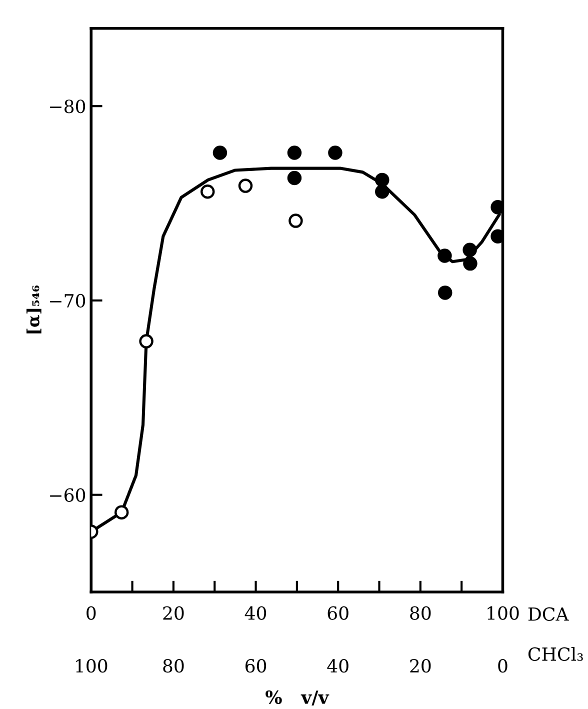 The width and height of the screenshot is (588, 709). I want to click on text: CHCl₃, so click(555, 653).